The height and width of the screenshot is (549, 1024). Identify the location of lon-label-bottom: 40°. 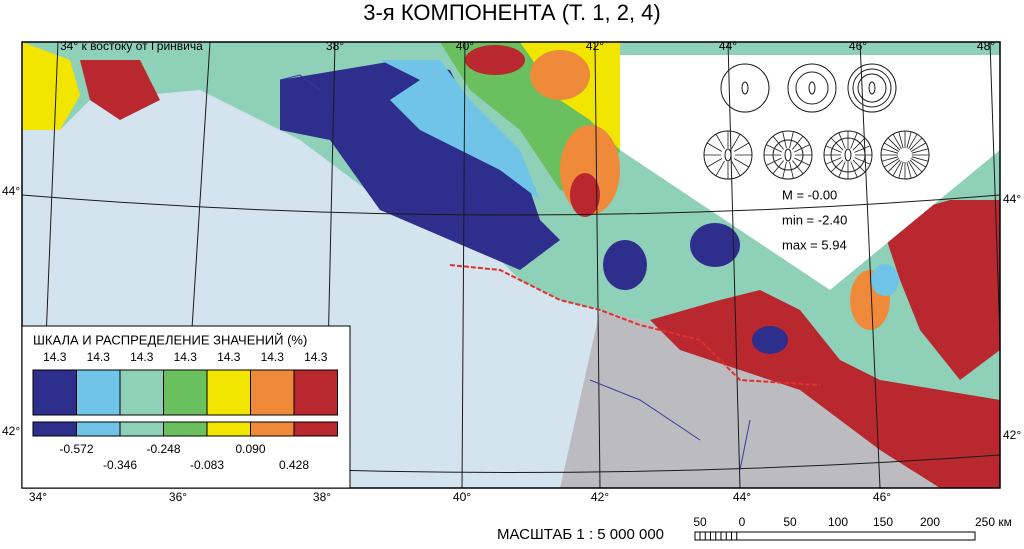
(462, 497).